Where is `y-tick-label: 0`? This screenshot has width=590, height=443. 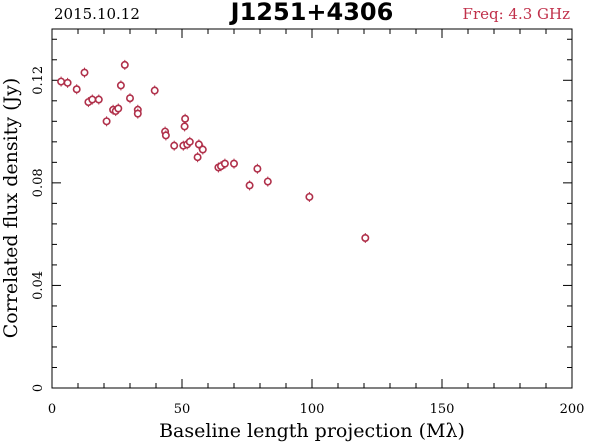
y-tick-label: 0 is located at coordinates (38, 388).